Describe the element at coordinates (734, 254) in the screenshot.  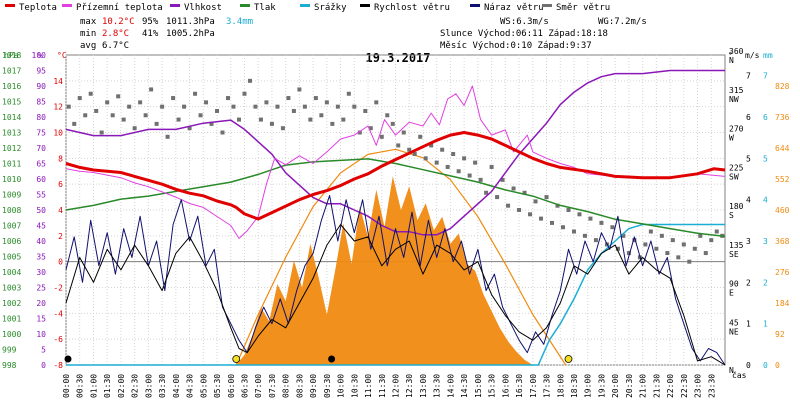
I see `direction-tick-compass: SE` at that location.